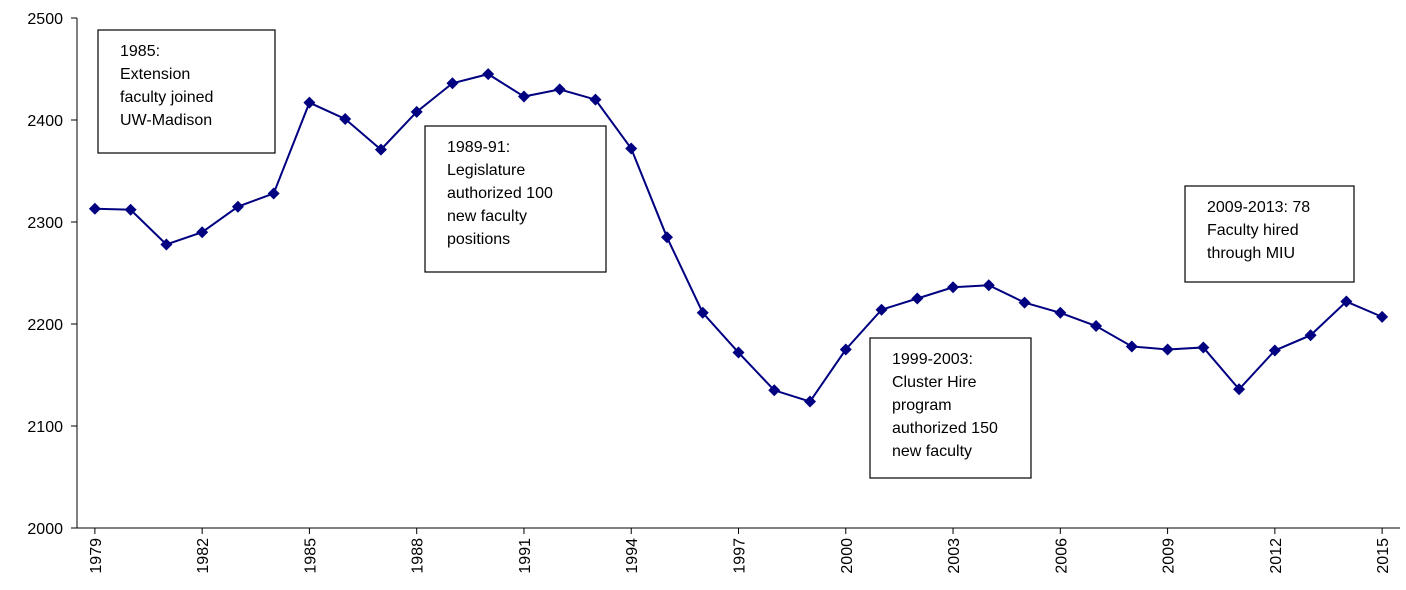 This screenshot has height=590, width=1406. I want to click on x-tick-label: 2015, so click(1383, 556).